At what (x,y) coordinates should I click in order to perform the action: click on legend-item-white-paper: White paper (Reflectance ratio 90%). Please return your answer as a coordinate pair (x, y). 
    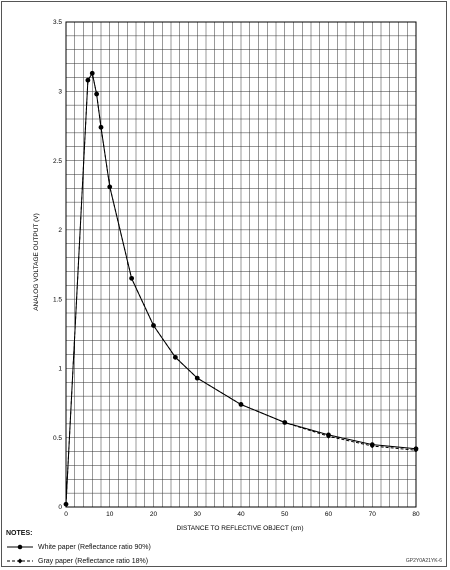
    Looking at the image, I should click on (78, 547).